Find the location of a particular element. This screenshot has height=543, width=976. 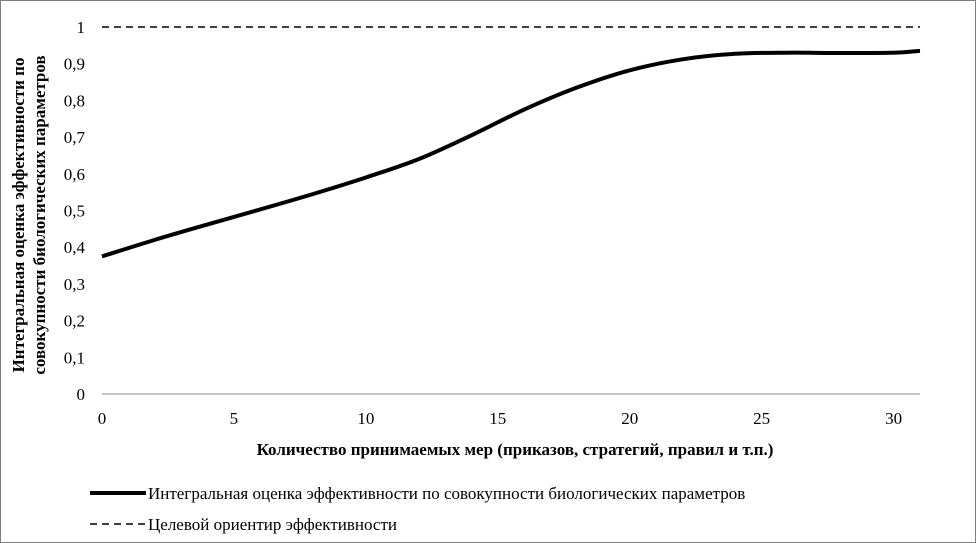

y-tick-label: 0,5 is located at coordinates (74, 211).